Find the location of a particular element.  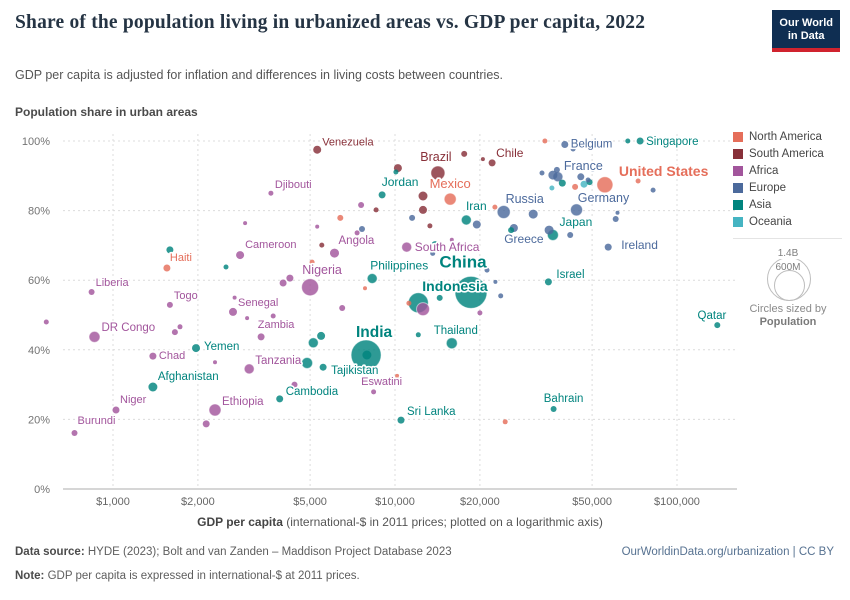

point-yemen is located at coordinates (196, 348).